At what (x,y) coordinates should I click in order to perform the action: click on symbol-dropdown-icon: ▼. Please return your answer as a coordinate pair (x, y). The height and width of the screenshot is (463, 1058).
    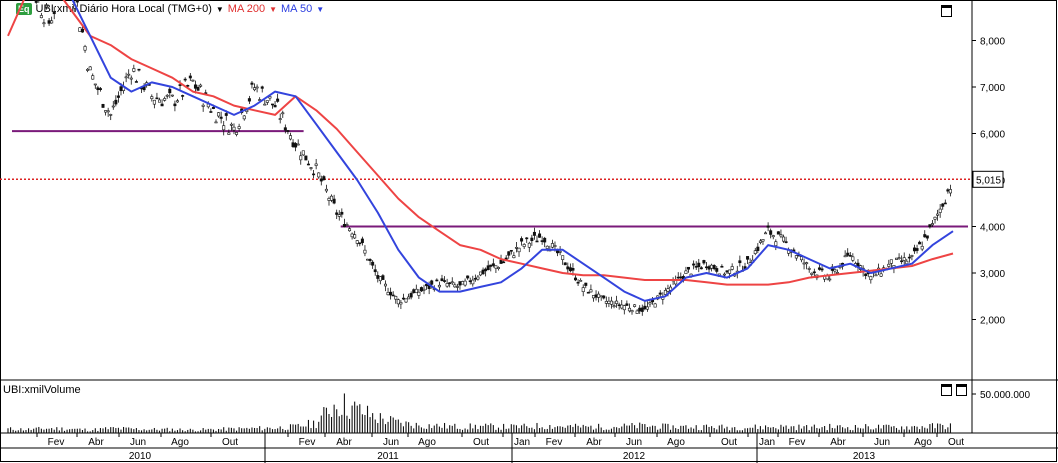
    Looking at the image, I should click on (219, 9).